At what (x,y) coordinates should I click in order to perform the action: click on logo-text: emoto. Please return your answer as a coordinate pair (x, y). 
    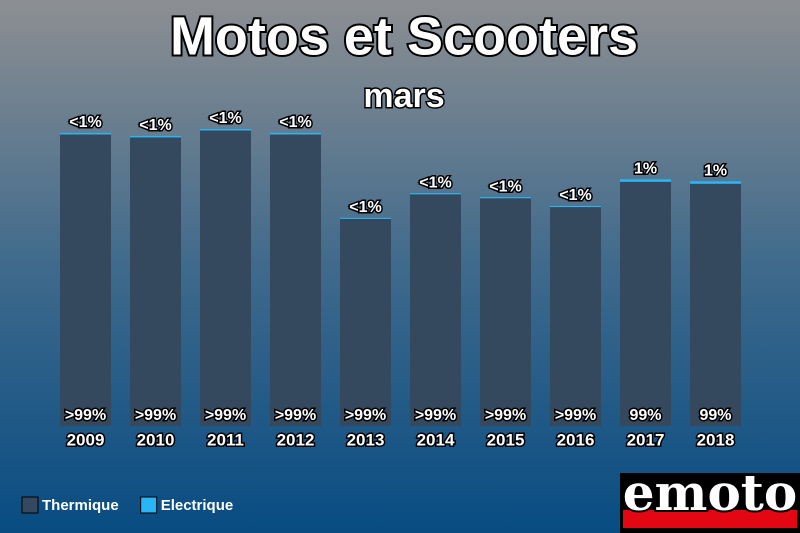
    Looking at the image, I should click on (710, 492).